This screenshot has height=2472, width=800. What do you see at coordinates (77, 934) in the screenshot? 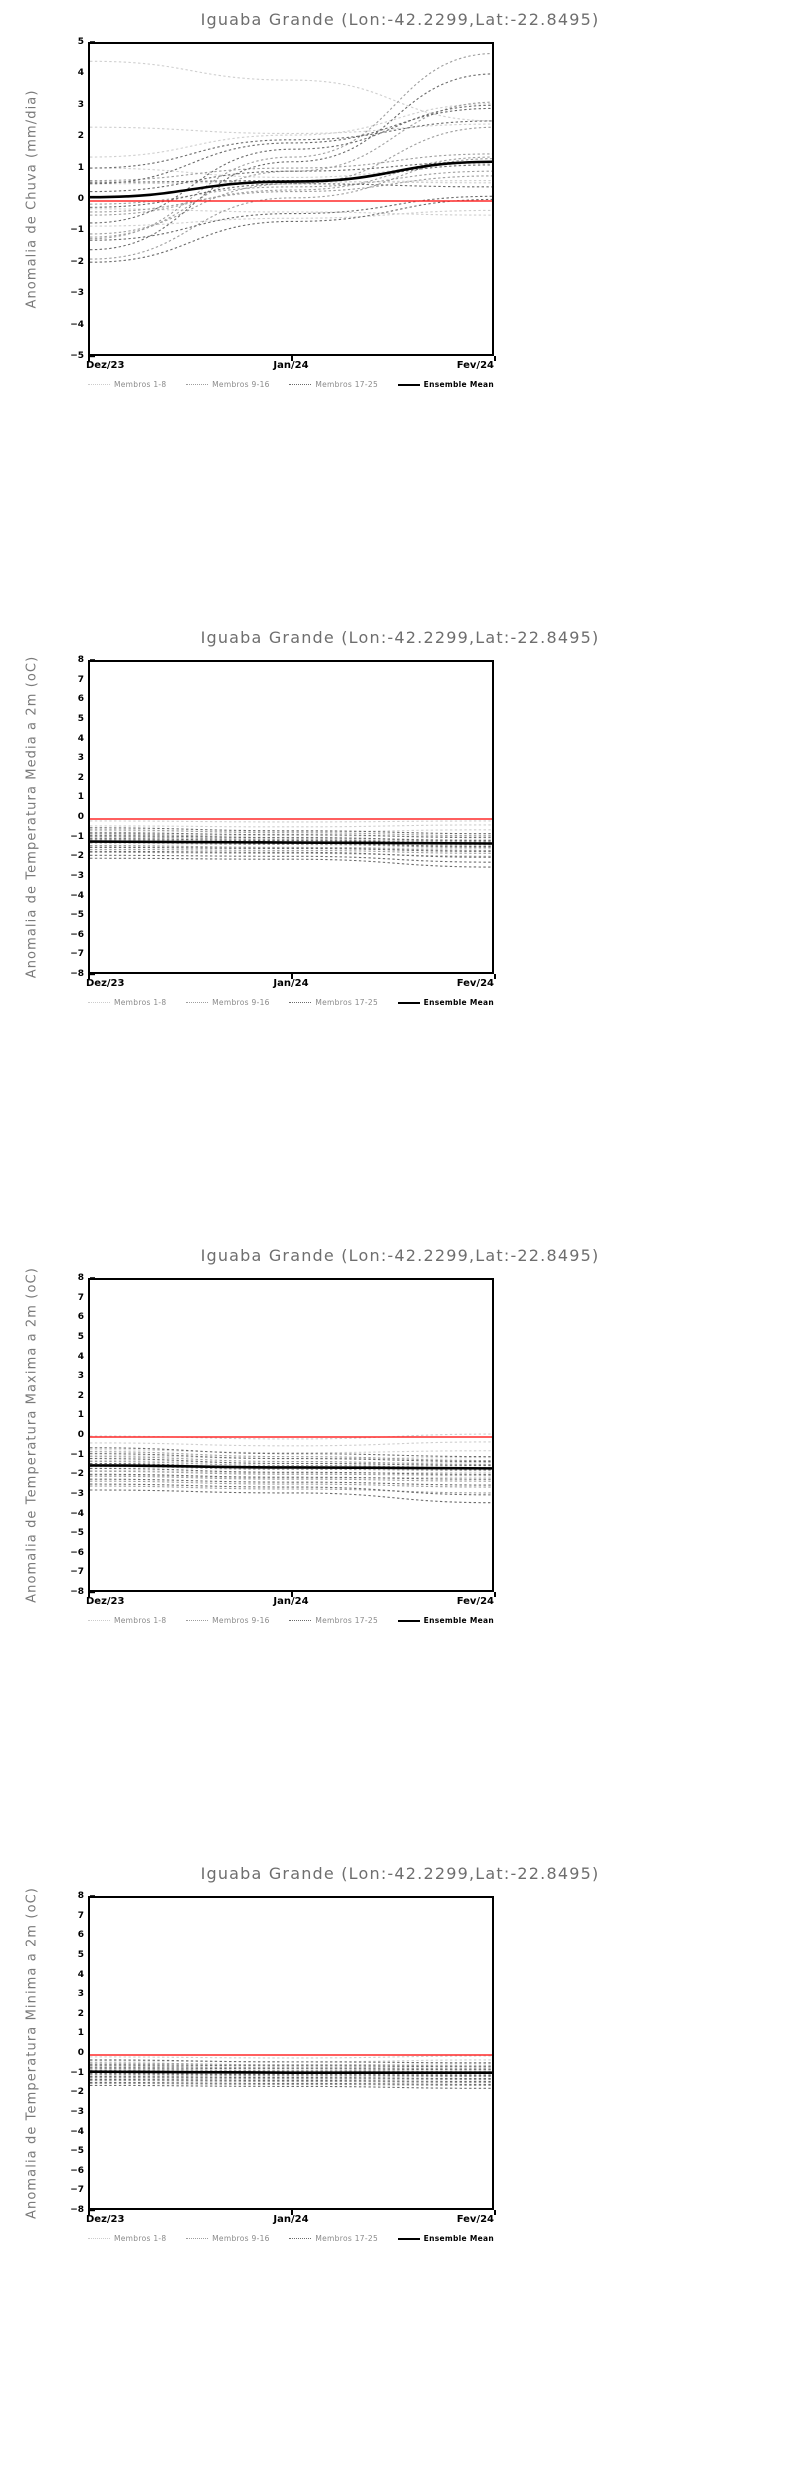
I see `y-axis-tick-label: −6` at bounding box center [77, 934].